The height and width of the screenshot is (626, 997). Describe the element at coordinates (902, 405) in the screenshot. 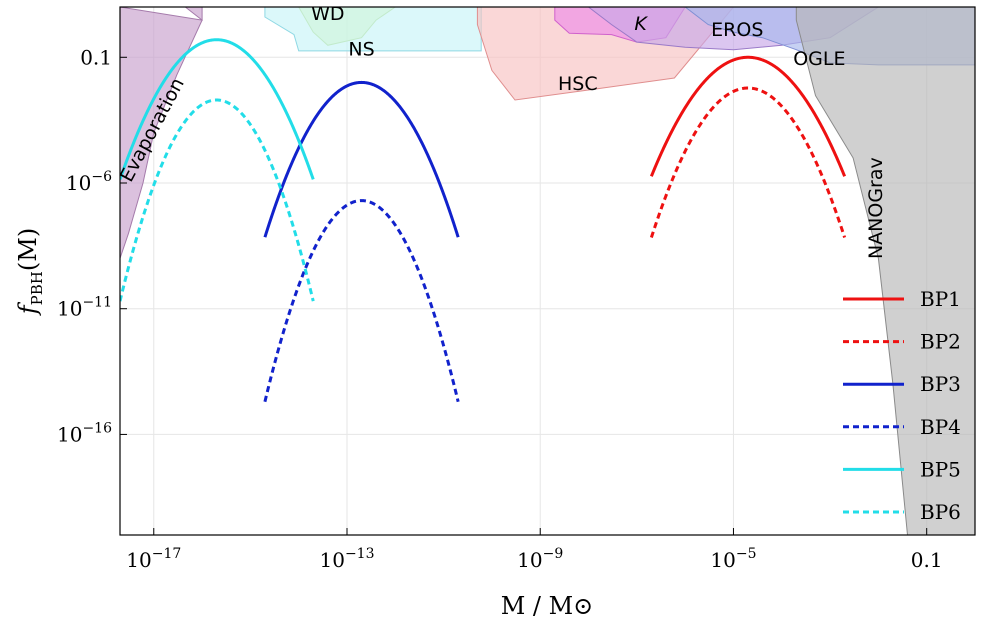

I see `legend: BP1 BP2 BP3 BP4 BP5 BP6` at that location.